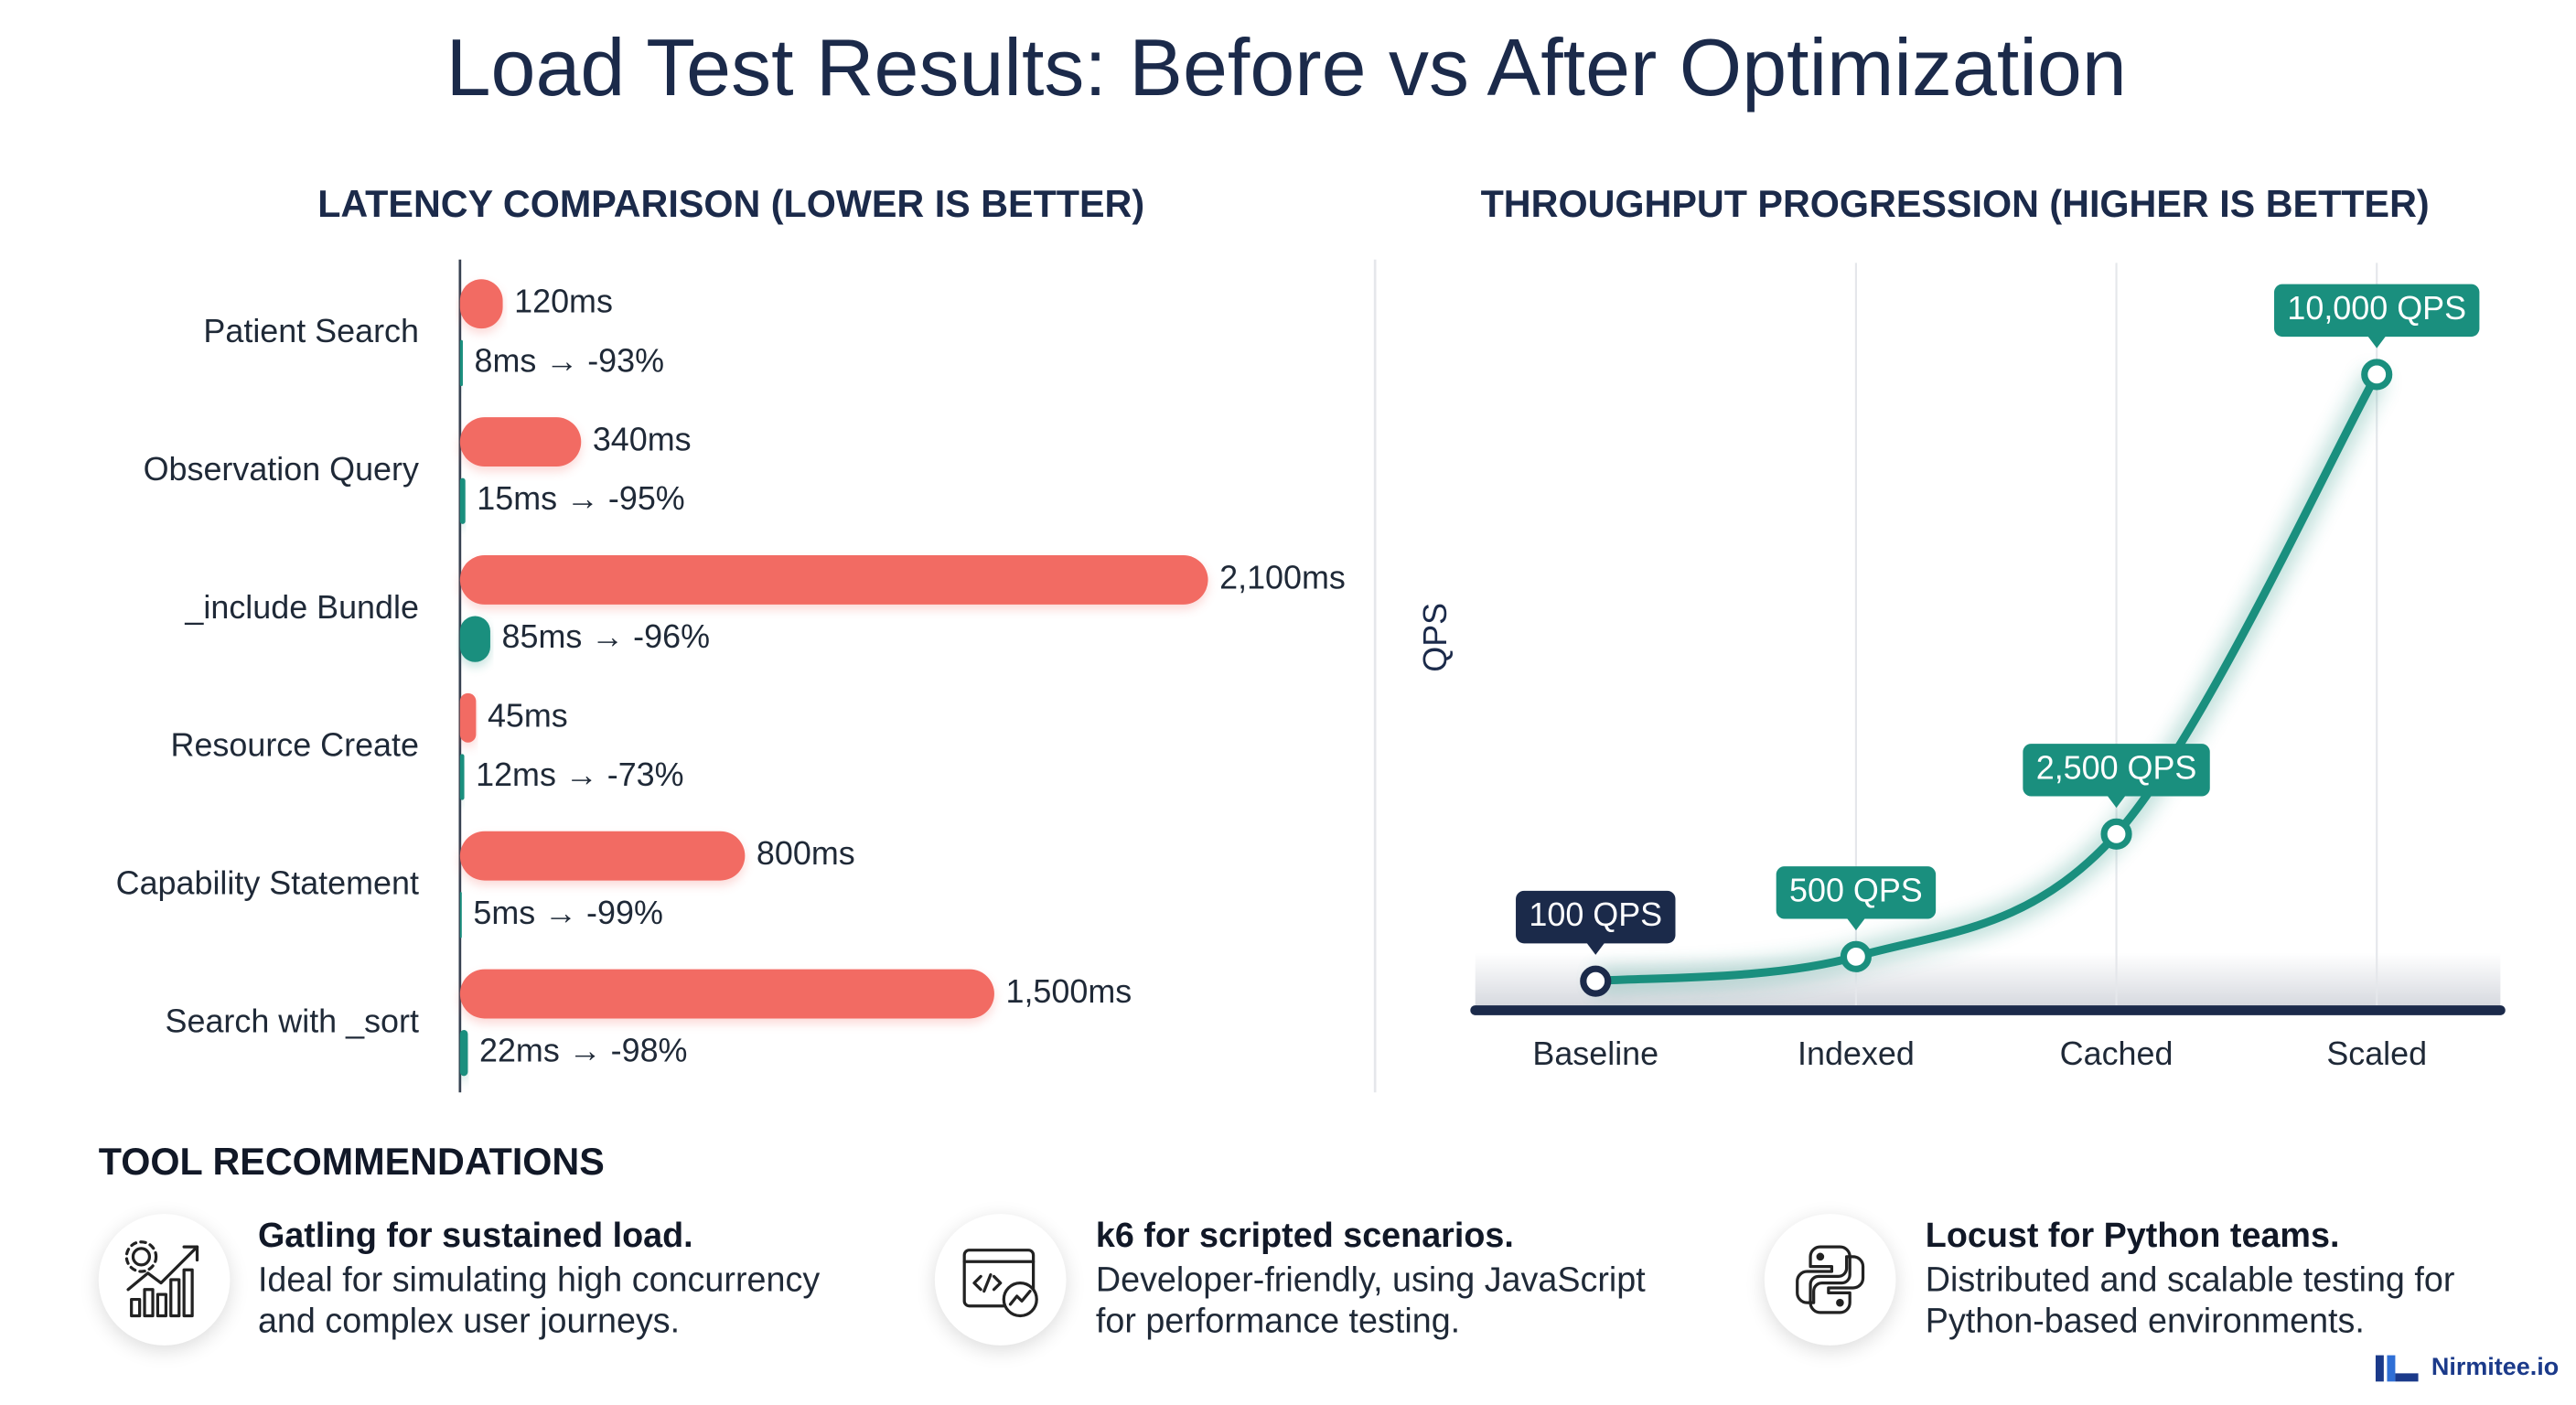 The image size is (2576, 1405). Describe the element at coordinates (311, 330) in the screenshot. I see `y-tick-label: Patient Search` at that location.